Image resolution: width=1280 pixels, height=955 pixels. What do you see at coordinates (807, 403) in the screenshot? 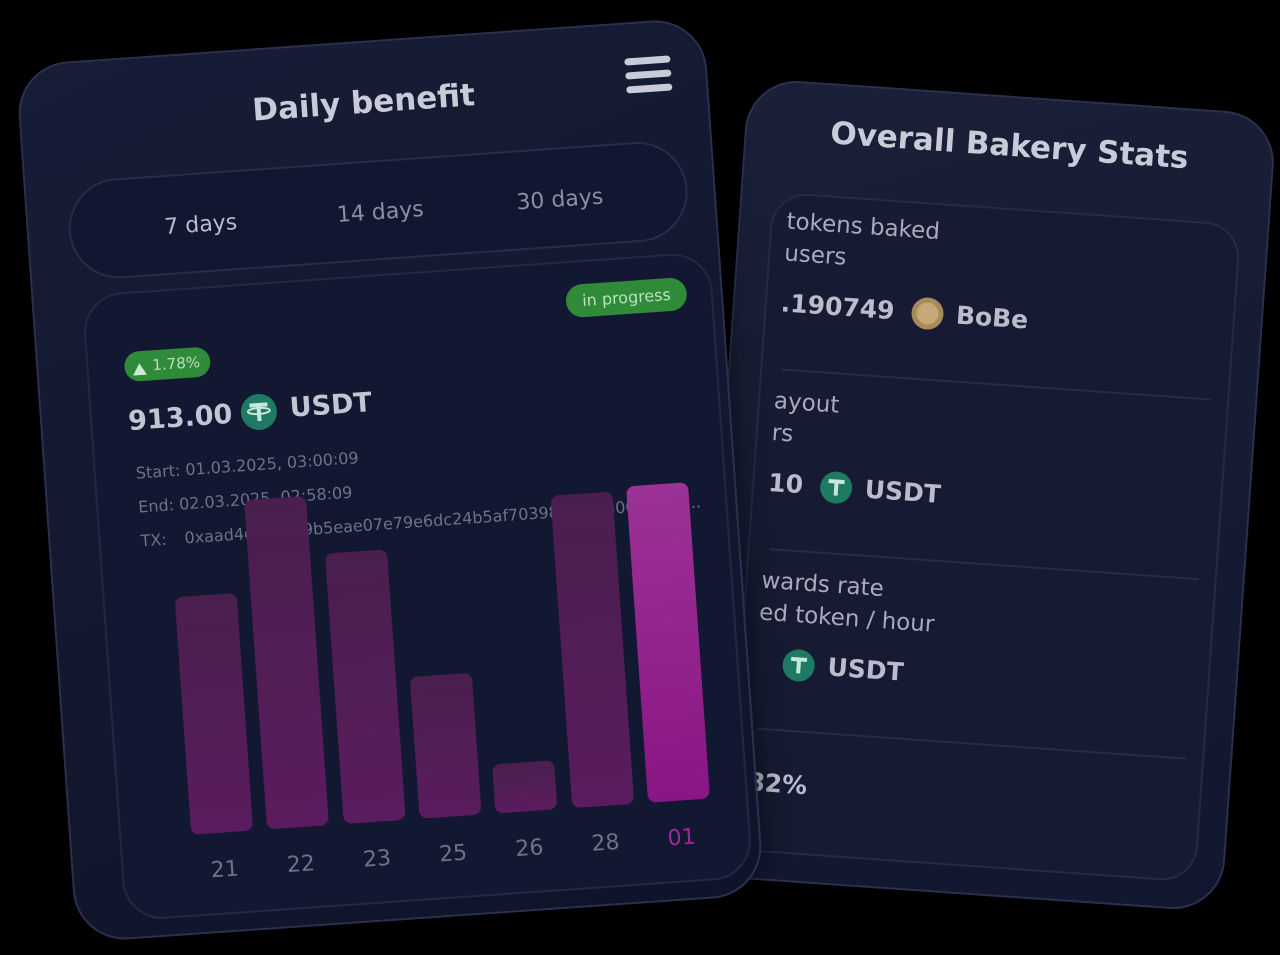
I see `stat-label: ayout` at bounding box center [807, 403].